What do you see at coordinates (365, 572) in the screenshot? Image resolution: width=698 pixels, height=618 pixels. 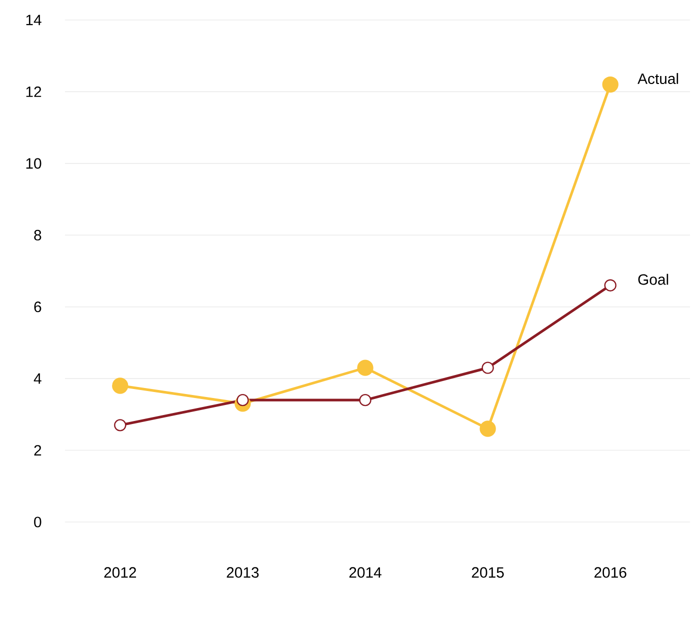 I see `x-tick-label: 2014` at bounding box center [365, 572].